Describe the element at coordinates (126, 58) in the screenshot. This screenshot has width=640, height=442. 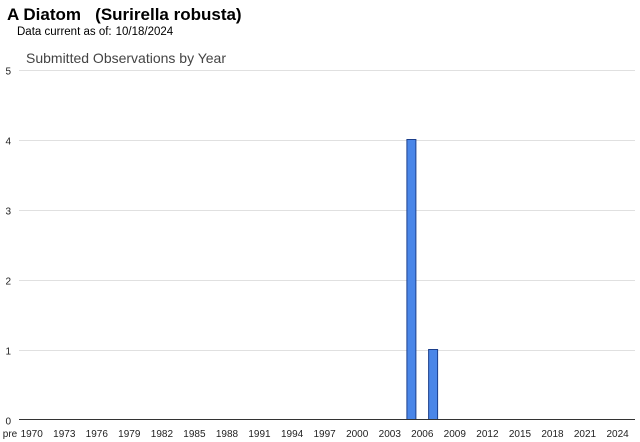
I see `chart-title: Submitted Observations by Year` at that location.